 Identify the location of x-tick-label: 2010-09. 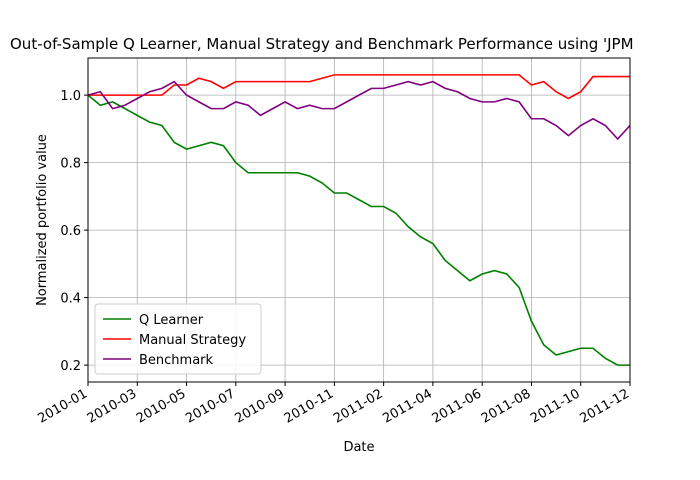
(260, 406).